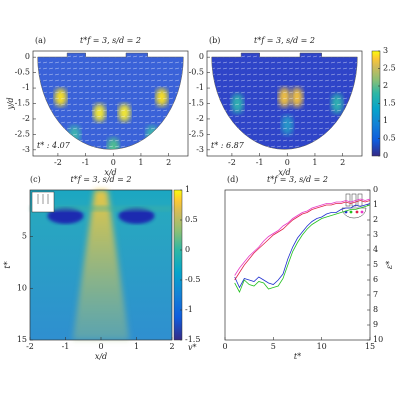 Image resolution: width=400 pixels, height=400 pixels. What do you see at coordinates (375, 294) in the screenshot?
I see `y-tick-label: 7` at bounding box center [375, 294].